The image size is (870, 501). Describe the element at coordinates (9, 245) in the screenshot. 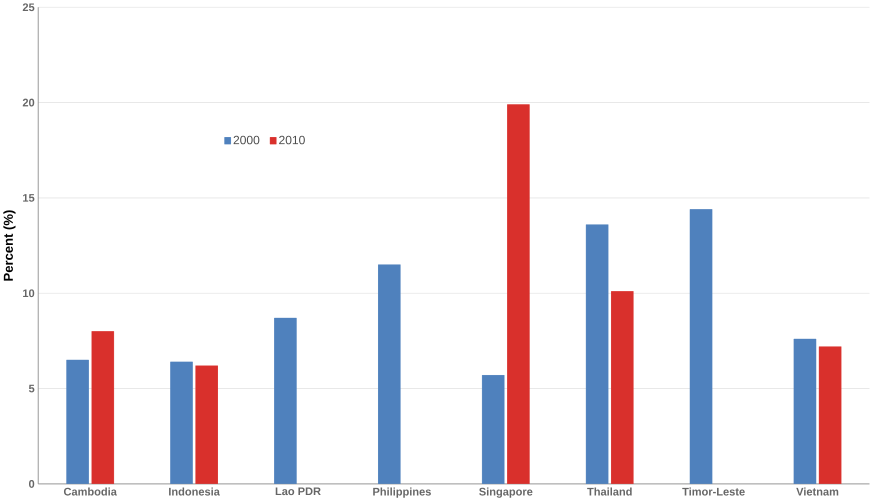

I see `y-axis-title: Percent (%)` at that location.